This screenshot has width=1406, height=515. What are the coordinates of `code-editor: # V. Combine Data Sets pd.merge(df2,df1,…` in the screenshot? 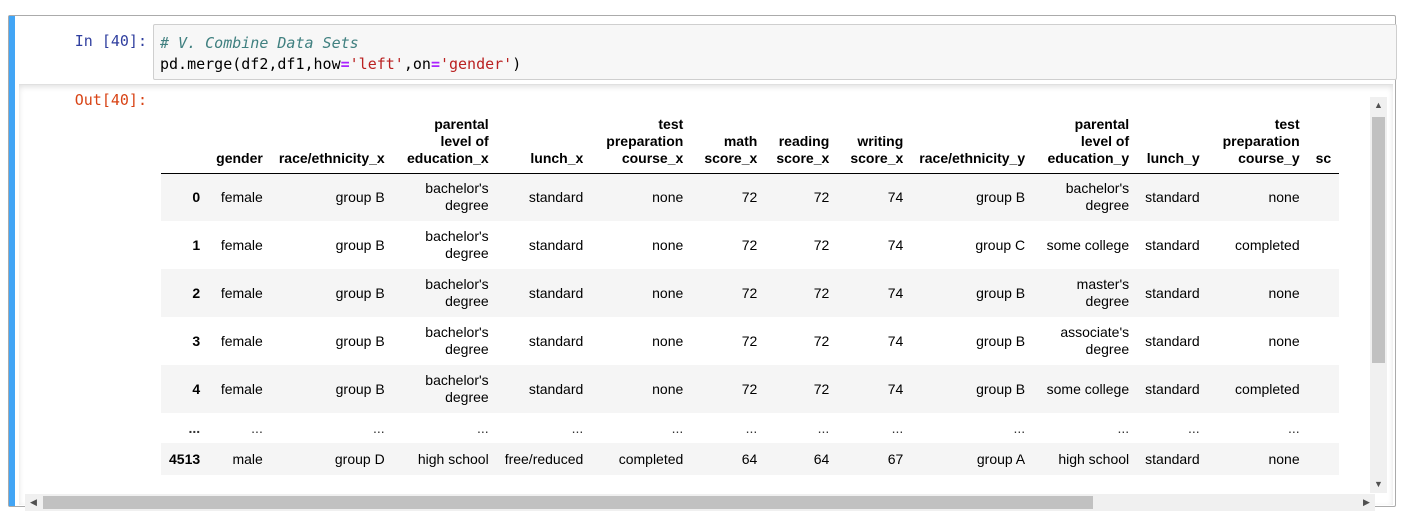 It's located at (775, 52).